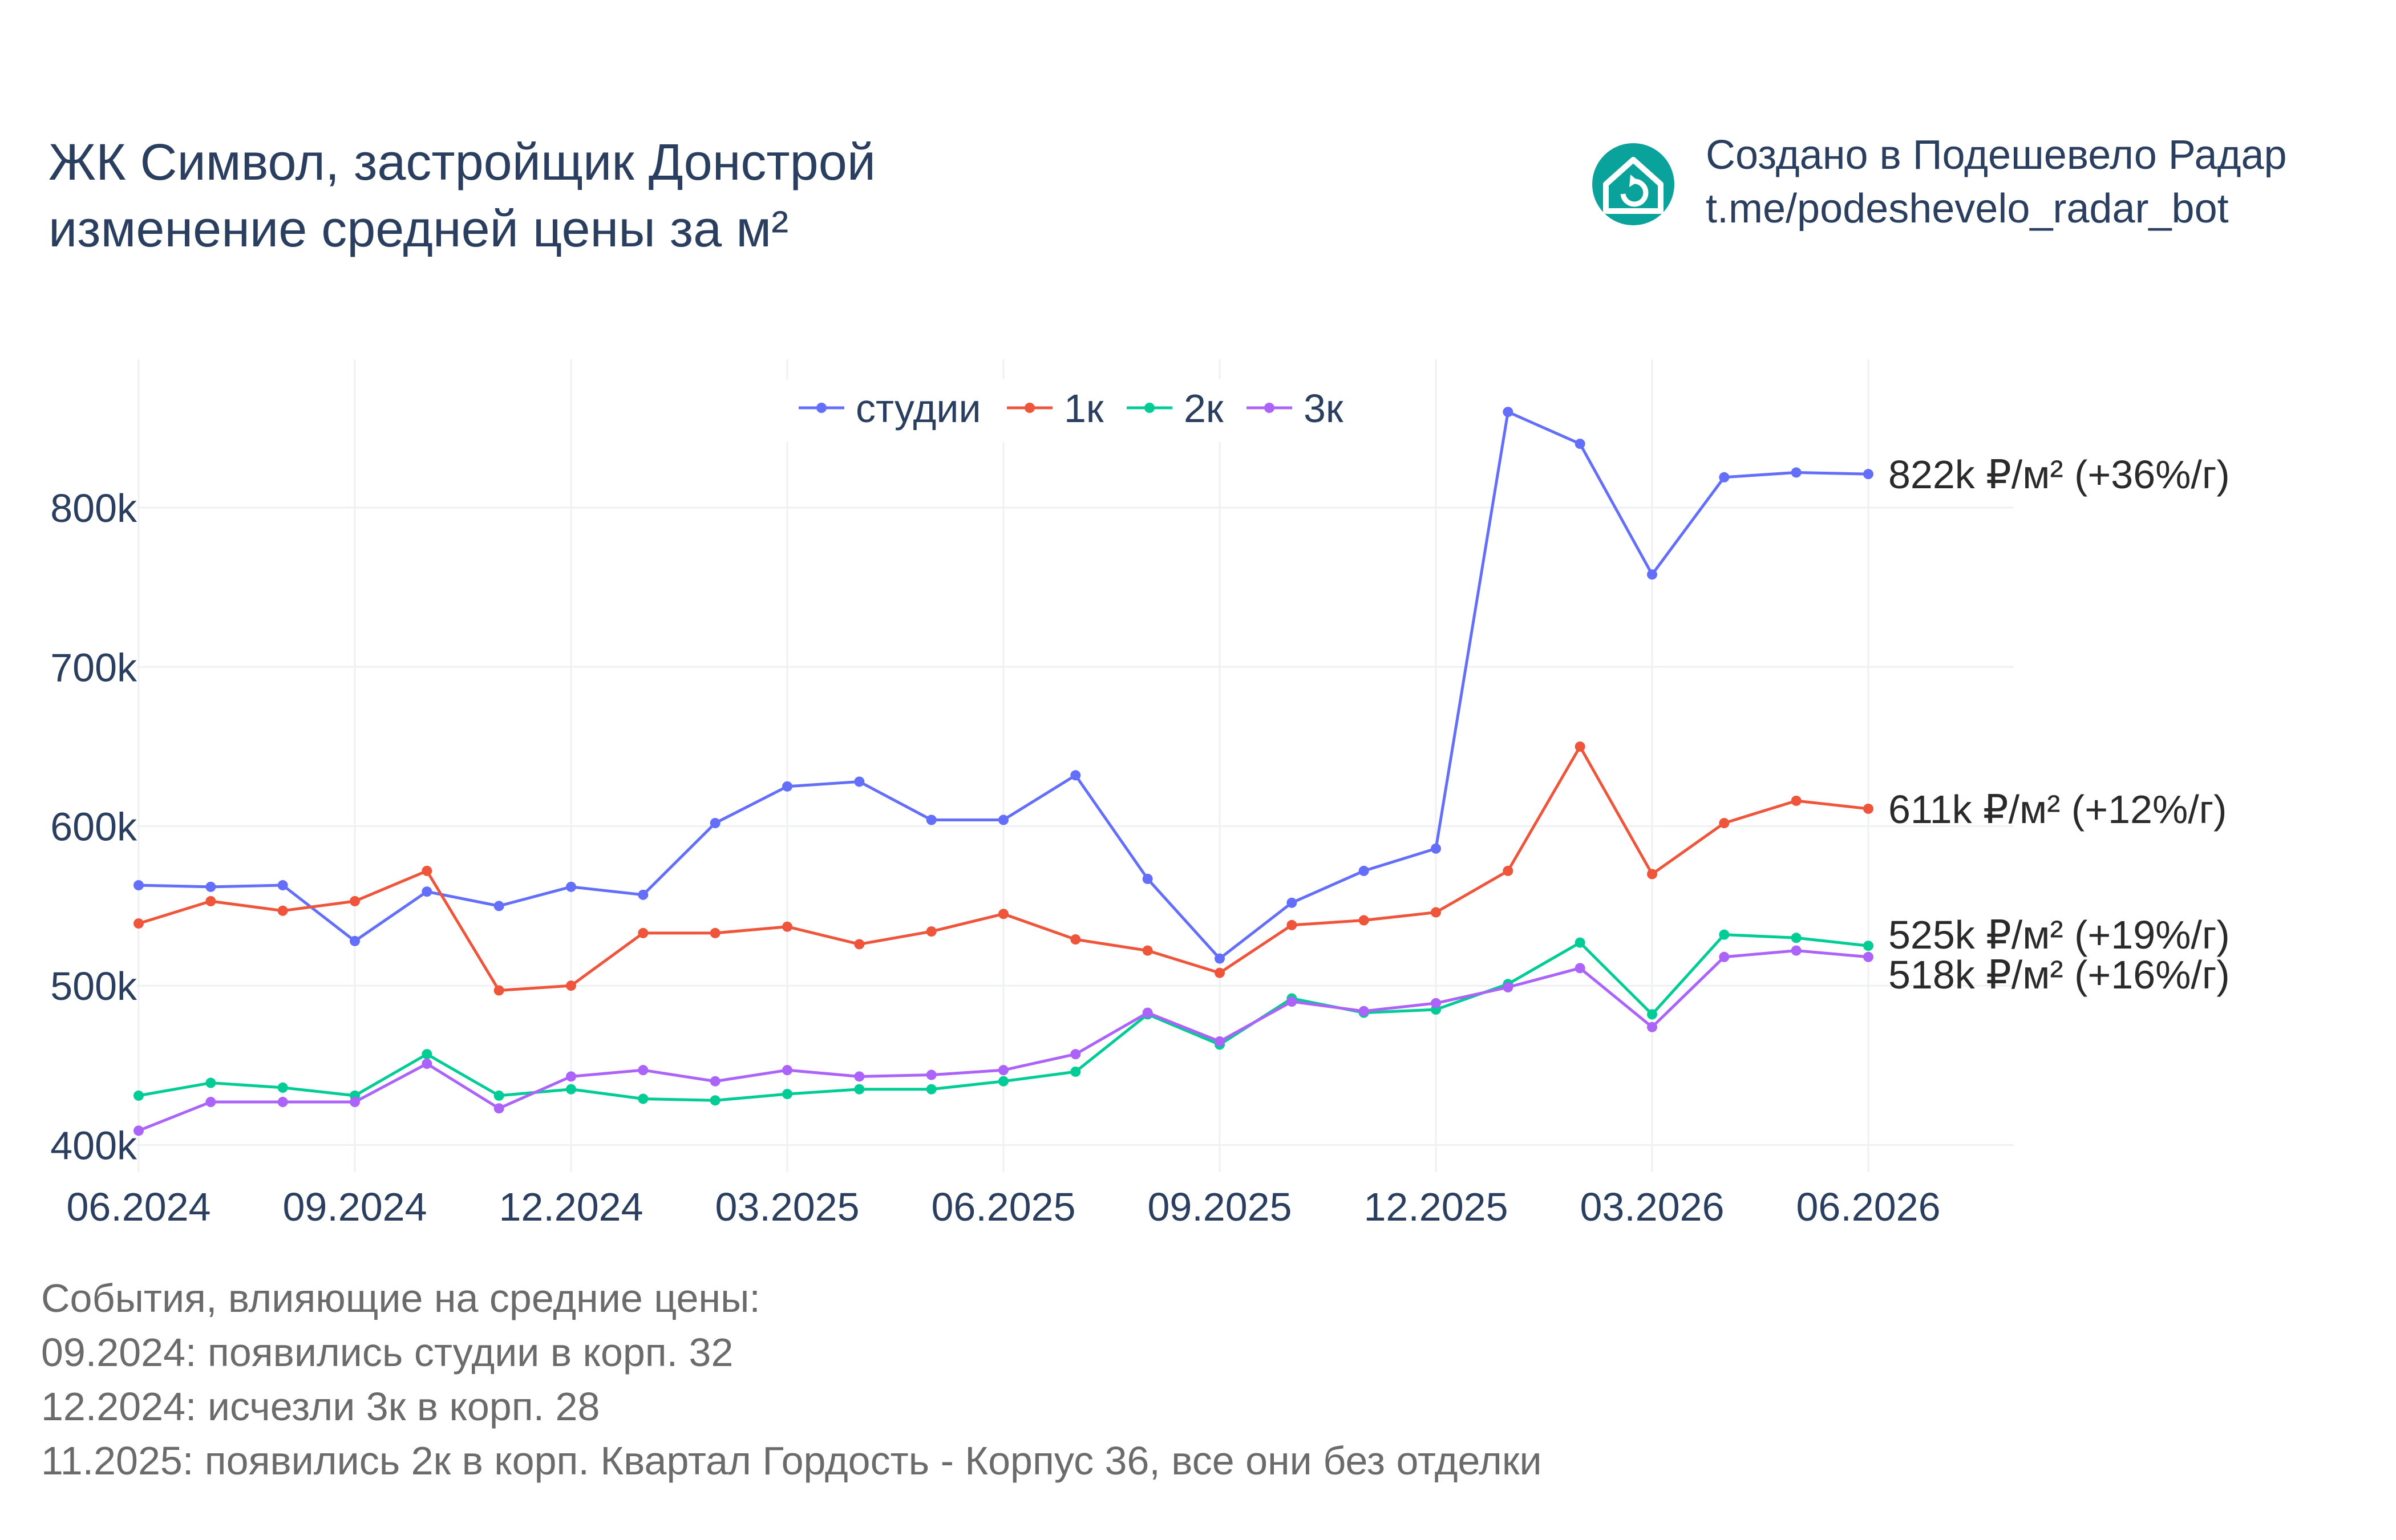 This screenshot has height=1540, width=2396. I want to click on y-axis-ticks: 400k 500k 600k 700k 800k, so click(93, 827).